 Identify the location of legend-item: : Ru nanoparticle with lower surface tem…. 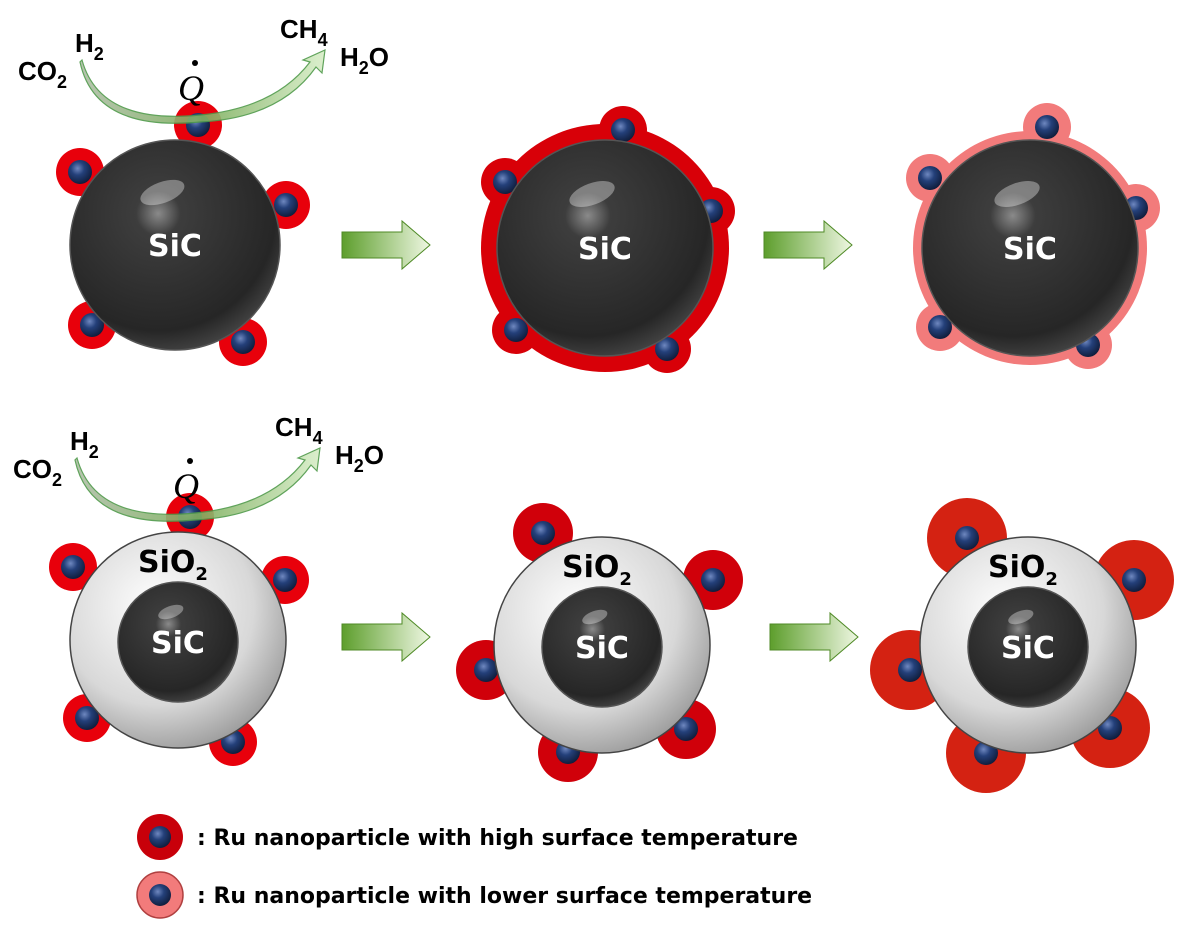
(474, 895).